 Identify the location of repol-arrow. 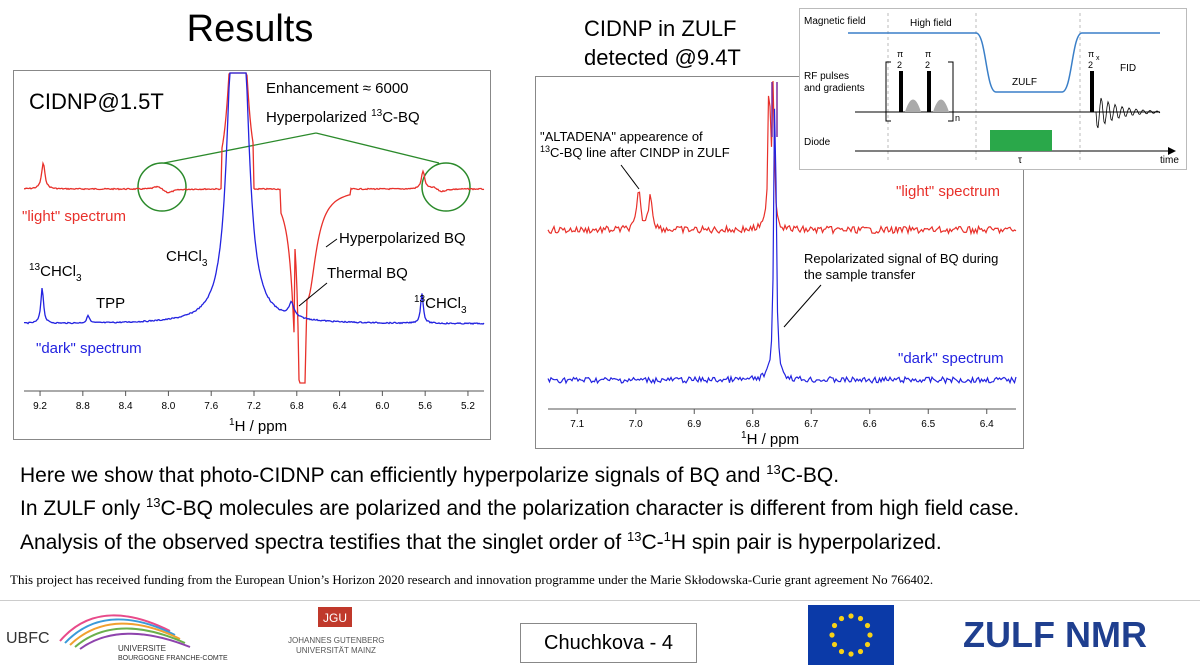
(802, 306).